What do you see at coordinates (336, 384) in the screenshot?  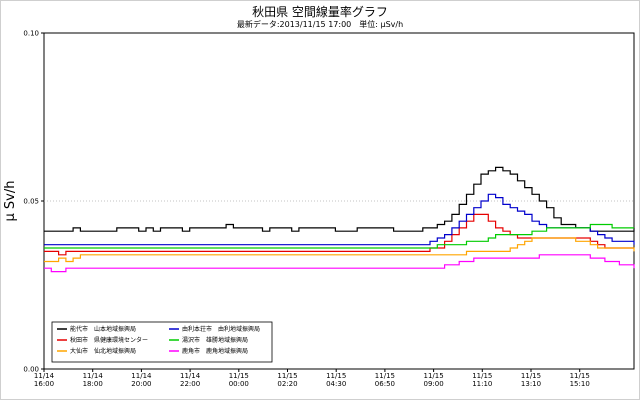 I see `x-tick-time: 04:30` at bounding box center [336, 384].